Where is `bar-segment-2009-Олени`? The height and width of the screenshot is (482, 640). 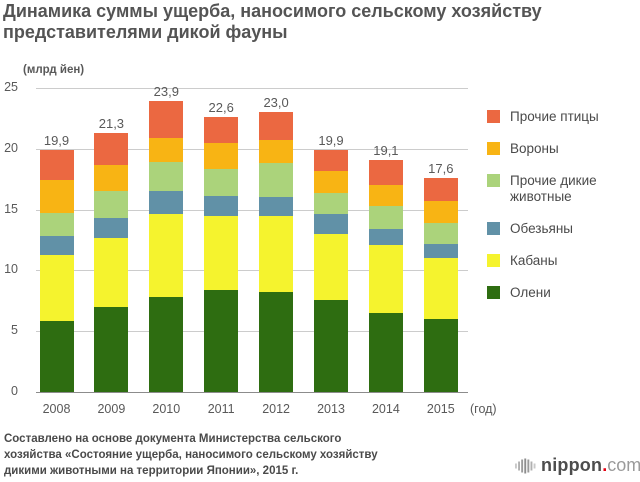
bar-segment-2009-Олени is located at coordinates (111, 349).